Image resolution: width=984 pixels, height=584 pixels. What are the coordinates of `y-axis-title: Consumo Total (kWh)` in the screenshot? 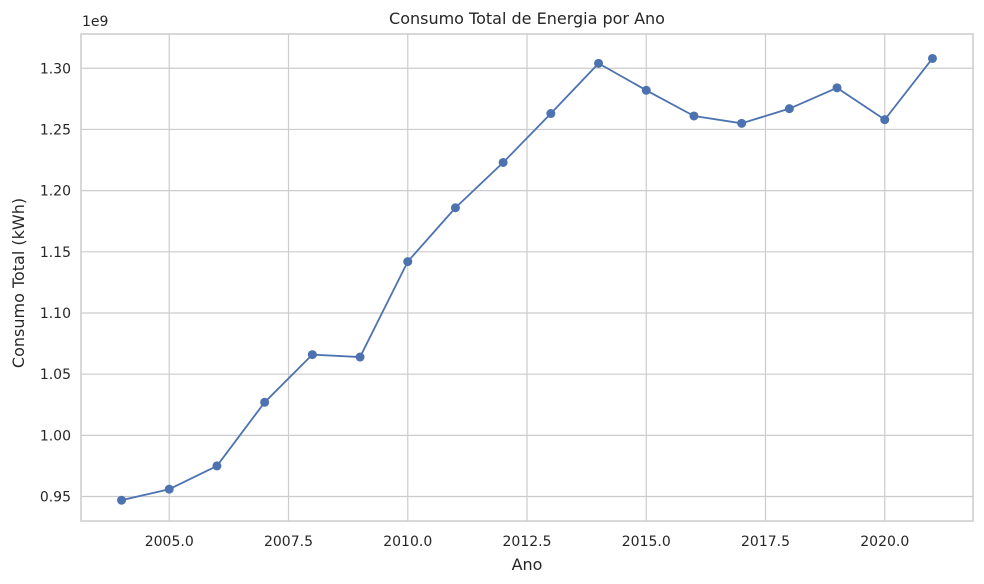 It's located at (18, 283).